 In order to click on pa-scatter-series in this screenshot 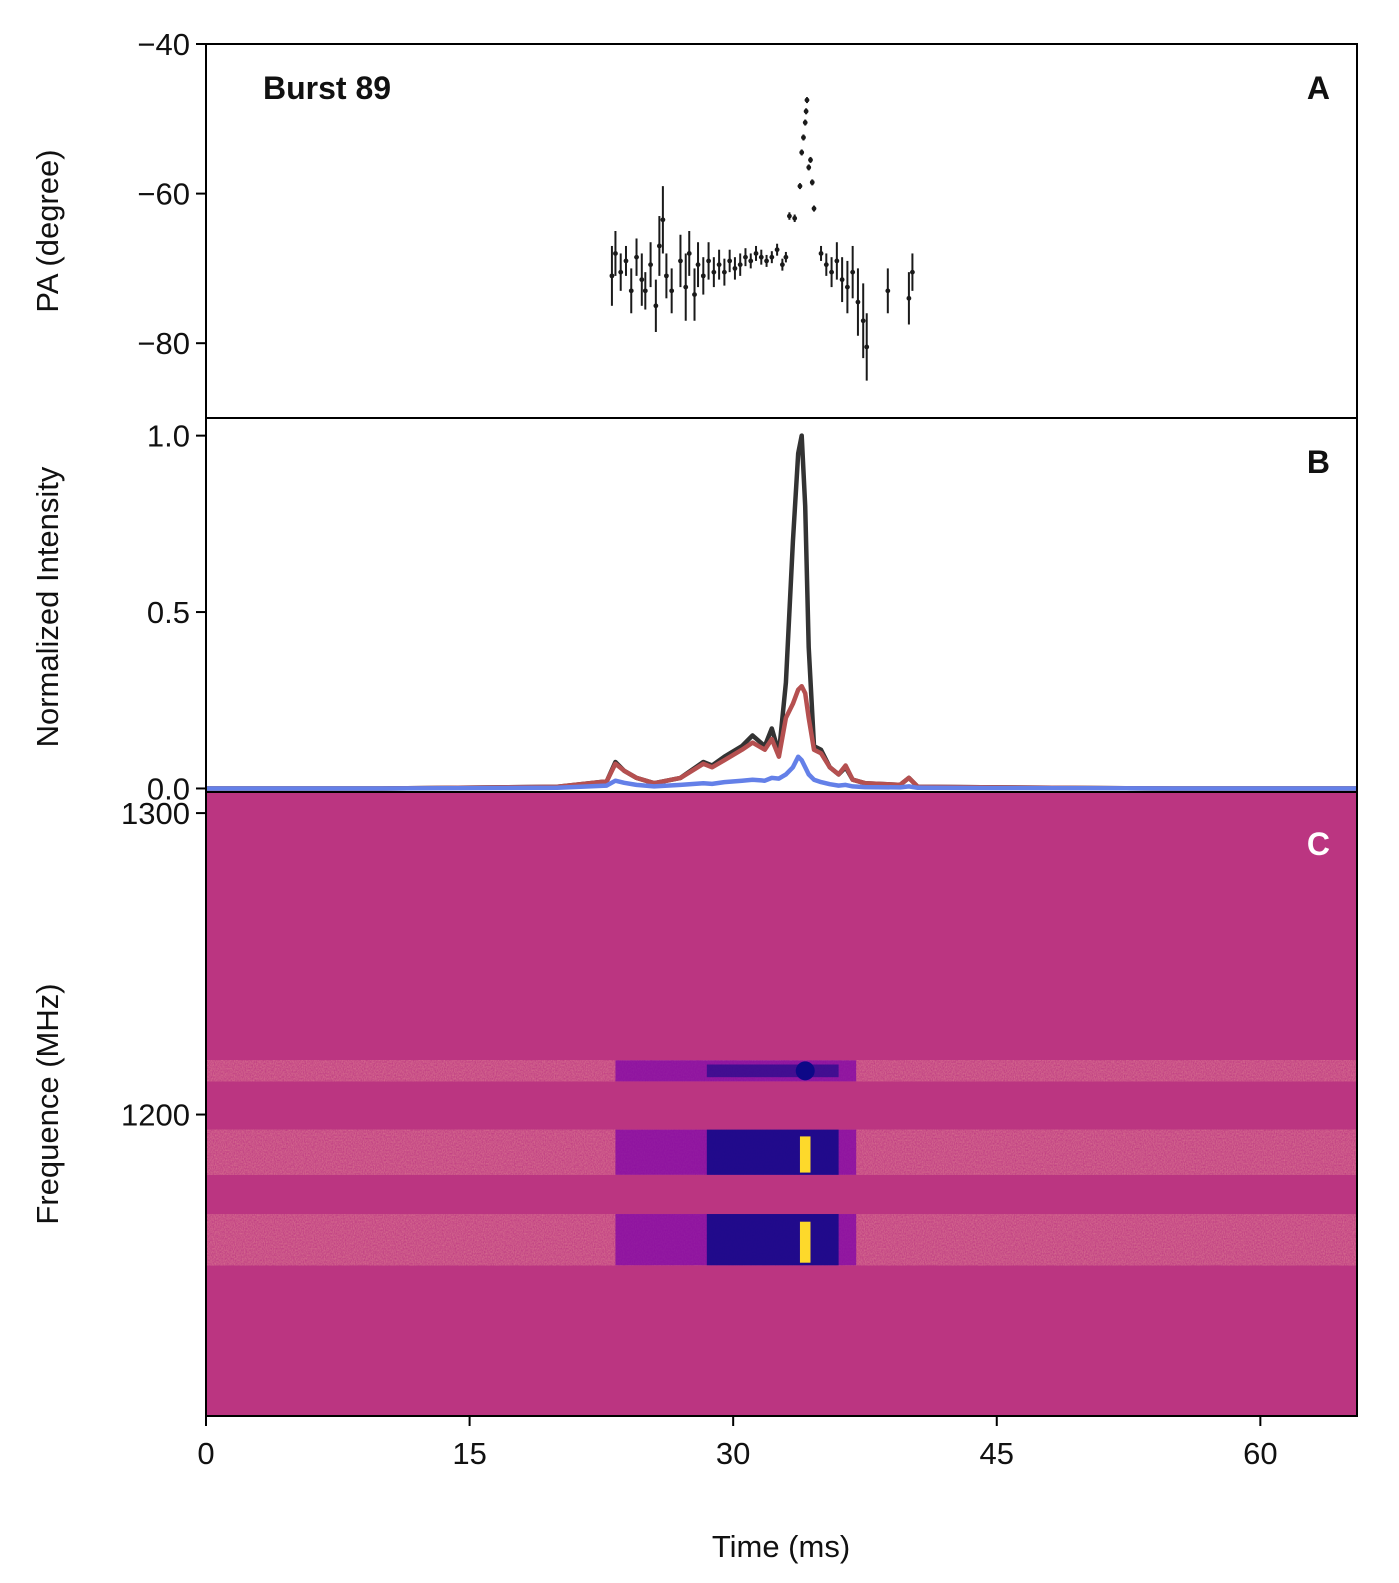, I will do `click(762, 239)`.